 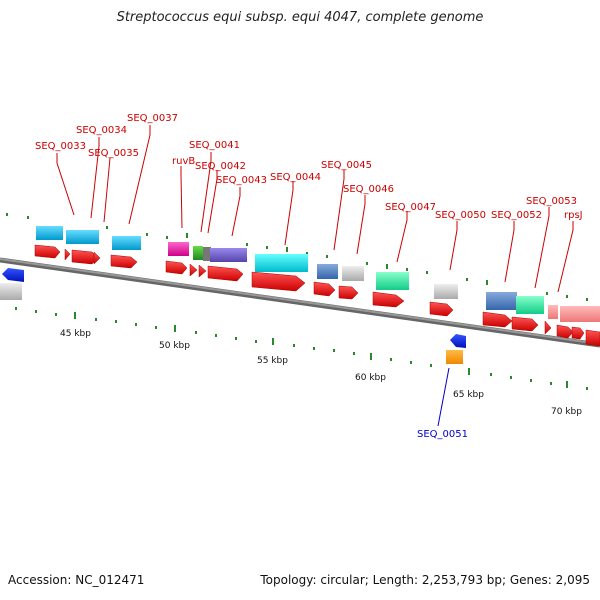 What do you see at coordinates (113, 153) in the screenshot?
I see `gene-label: SEQ_0035` at bounding box center [113, 153].